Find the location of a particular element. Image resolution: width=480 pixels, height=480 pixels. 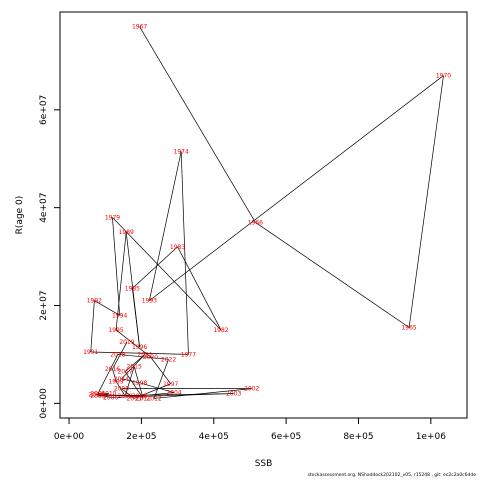

point-label-1989: 1989 is located at coordinates (126, 232).